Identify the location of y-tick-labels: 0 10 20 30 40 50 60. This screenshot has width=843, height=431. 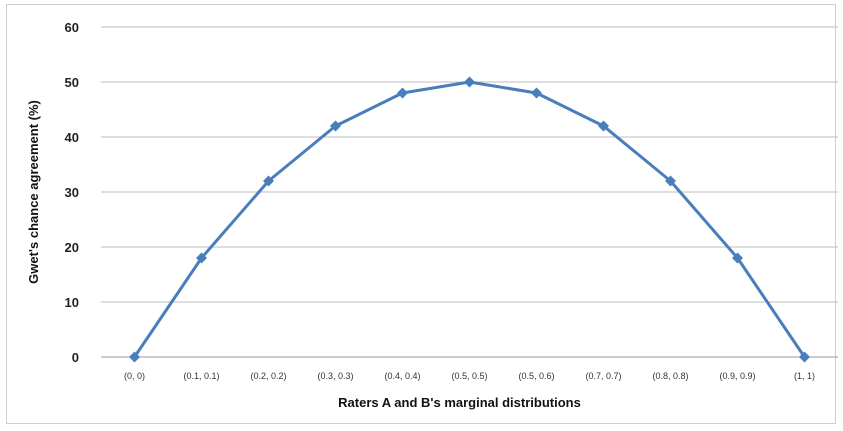
(72, 192).